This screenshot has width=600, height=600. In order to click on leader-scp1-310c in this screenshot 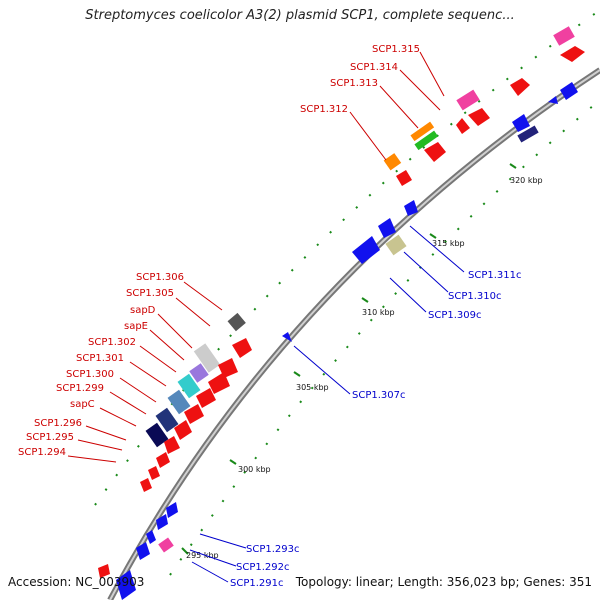, I will do `click(426, 272)`.